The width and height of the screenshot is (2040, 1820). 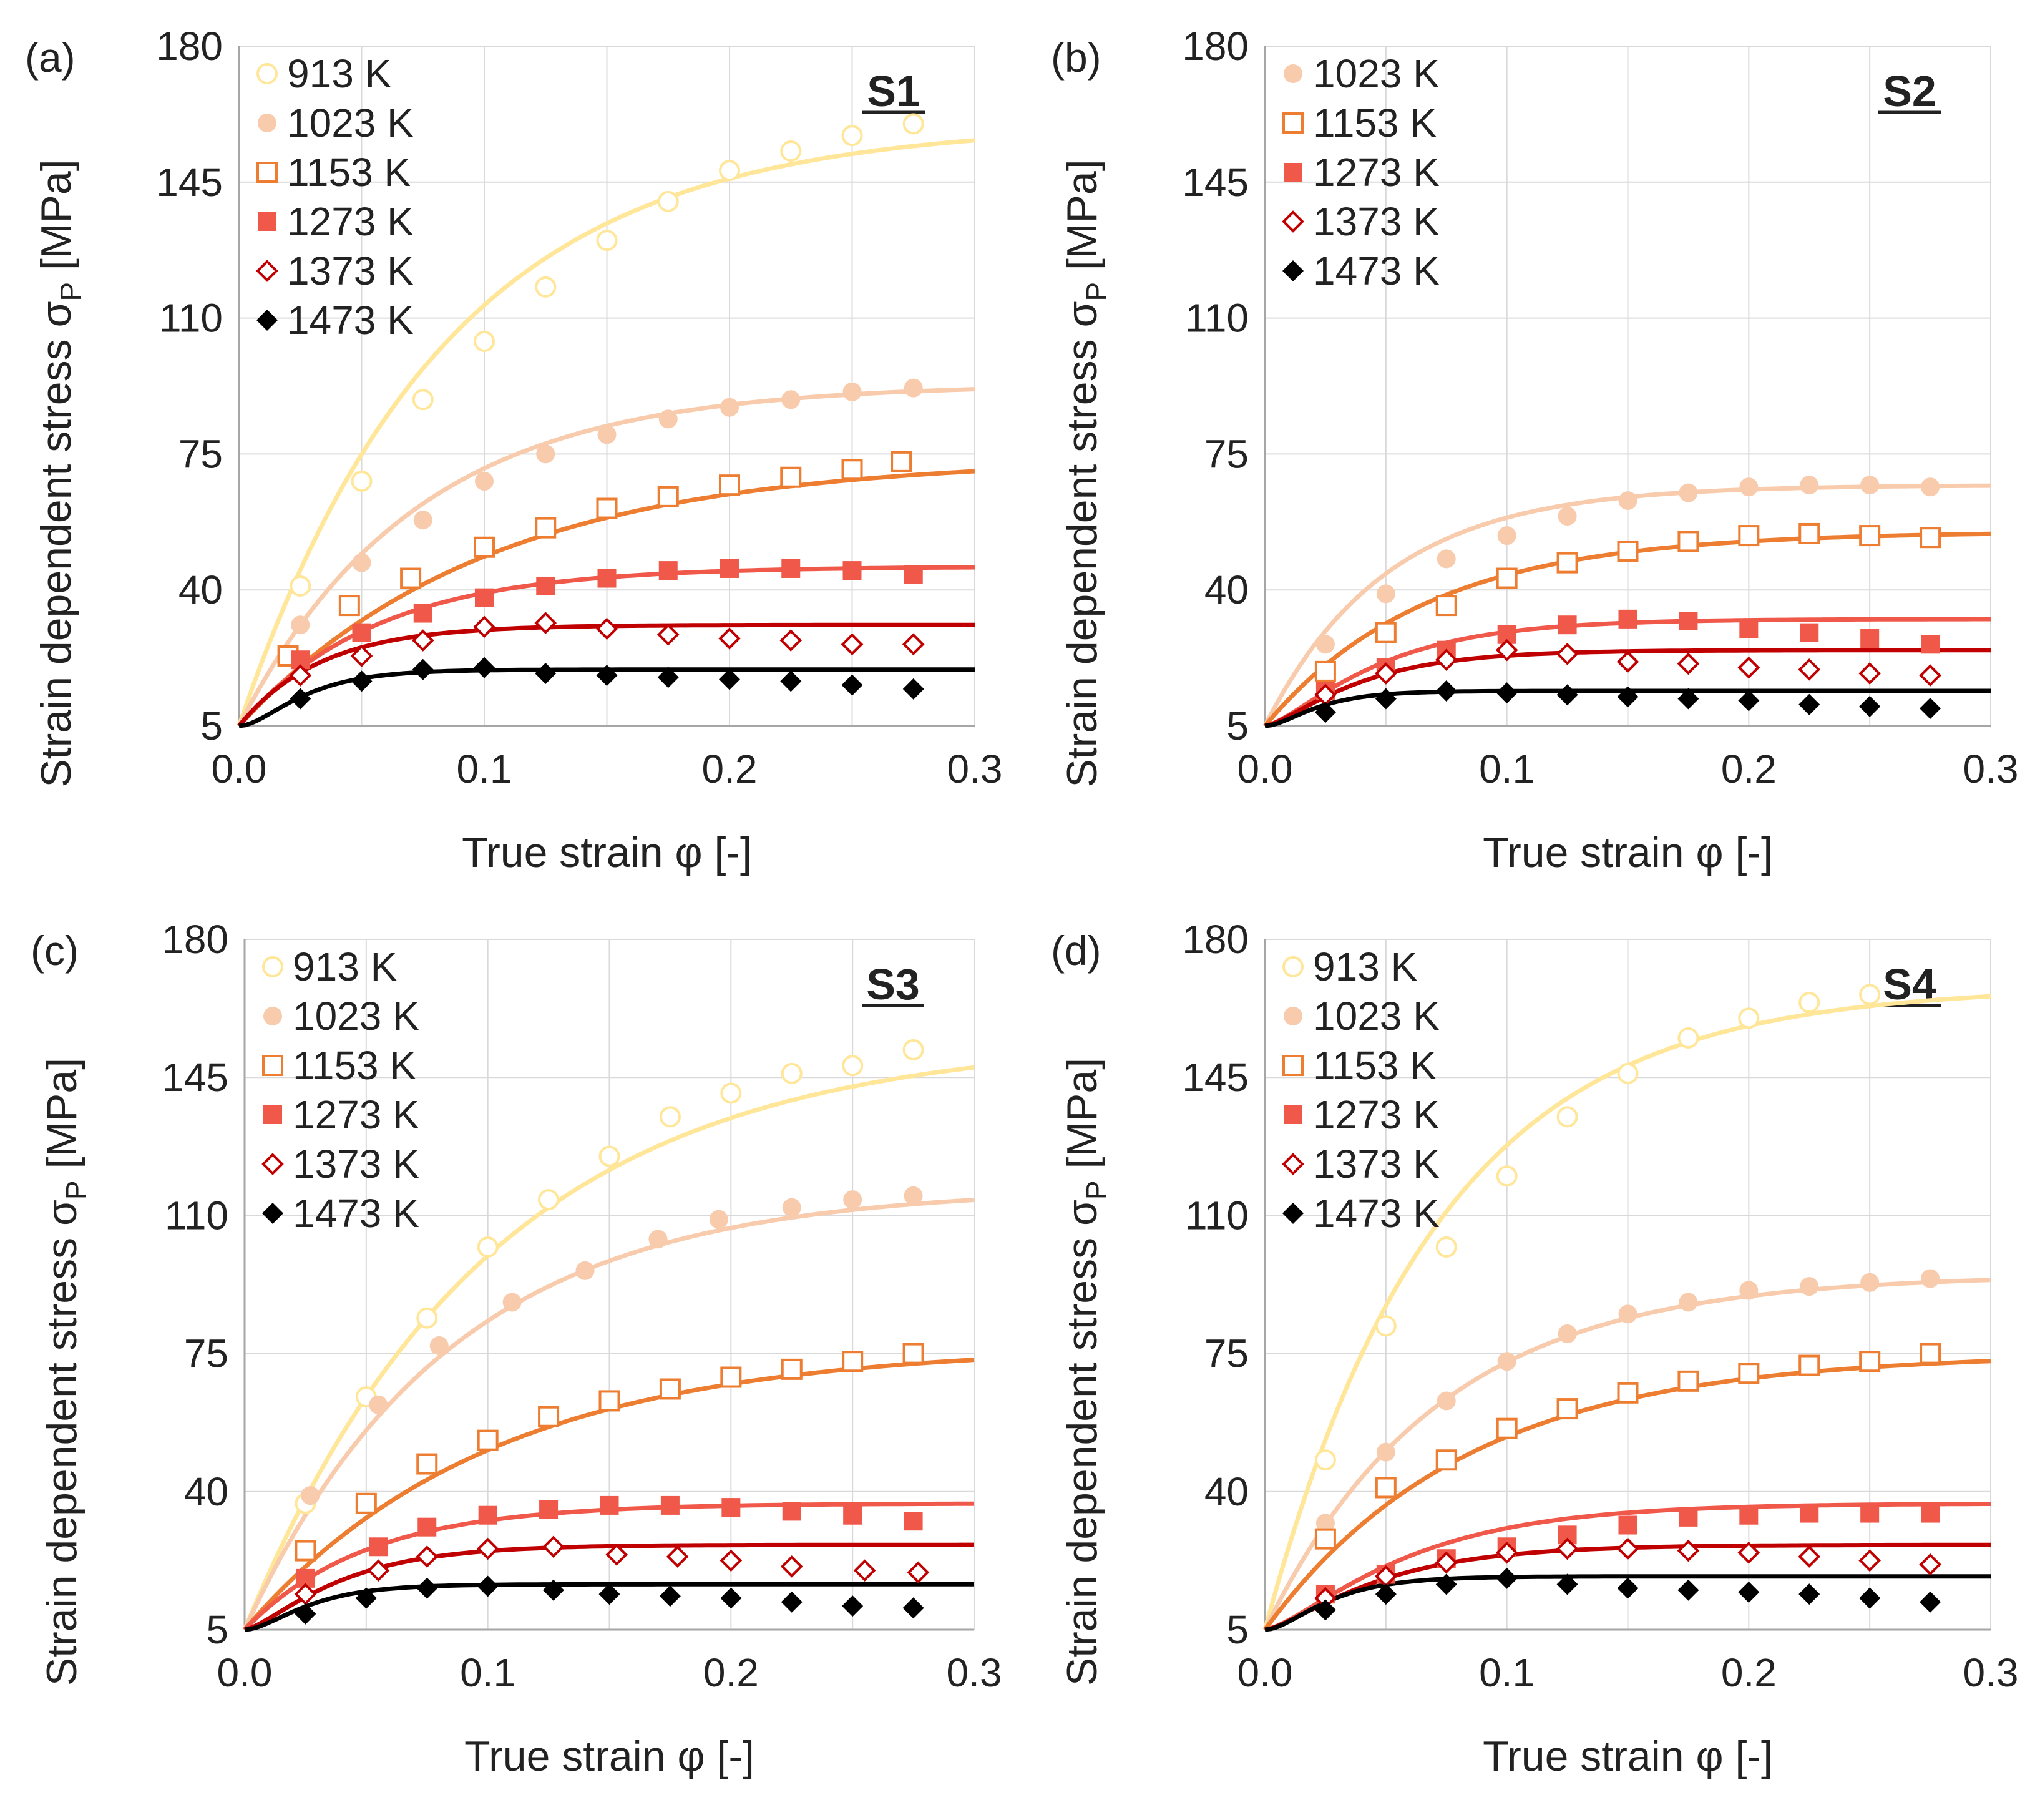 I want to click on x-tick-label: 0.0, so click(x=1265, y=1672).